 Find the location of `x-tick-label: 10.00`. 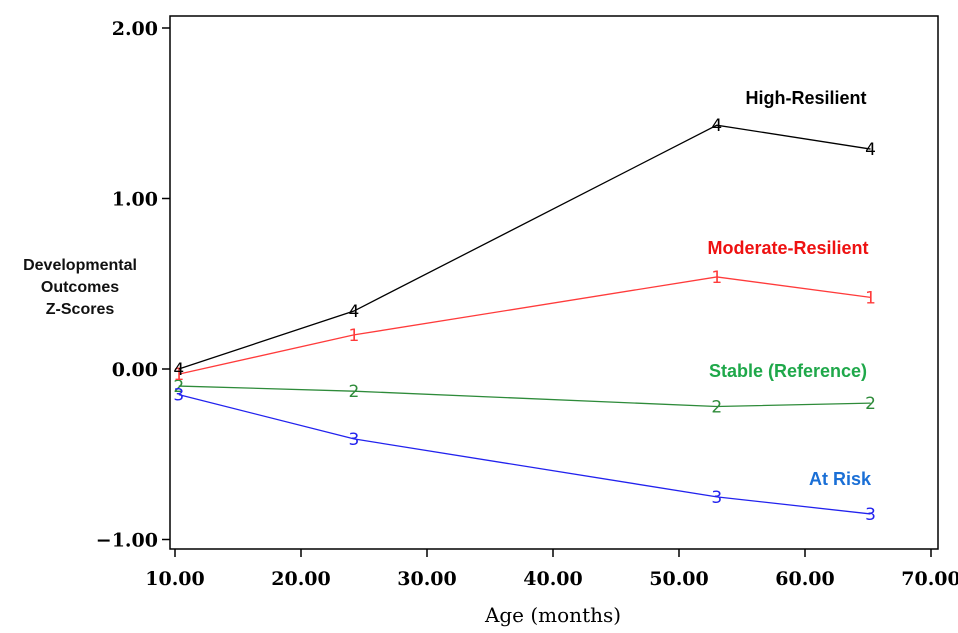

x-tick-label: 10.00 is located at coordinates (175, 579).